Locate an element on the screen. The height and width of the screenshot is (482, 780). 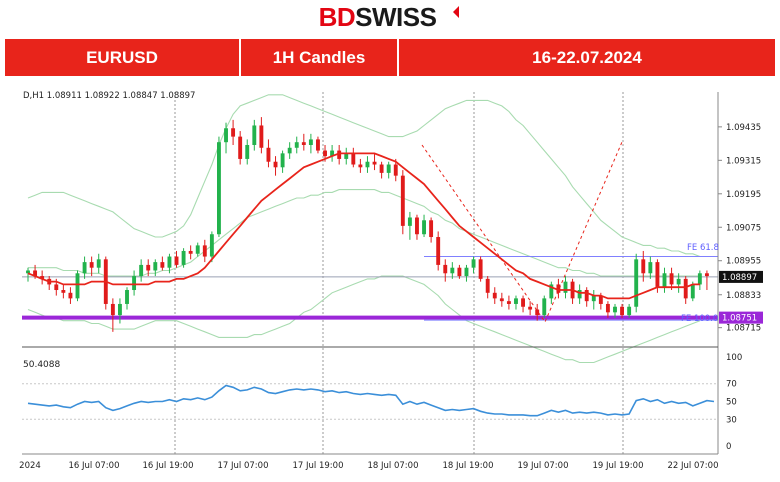
brand-wordmark: BDSWISS is located at coordinates (378, 17).